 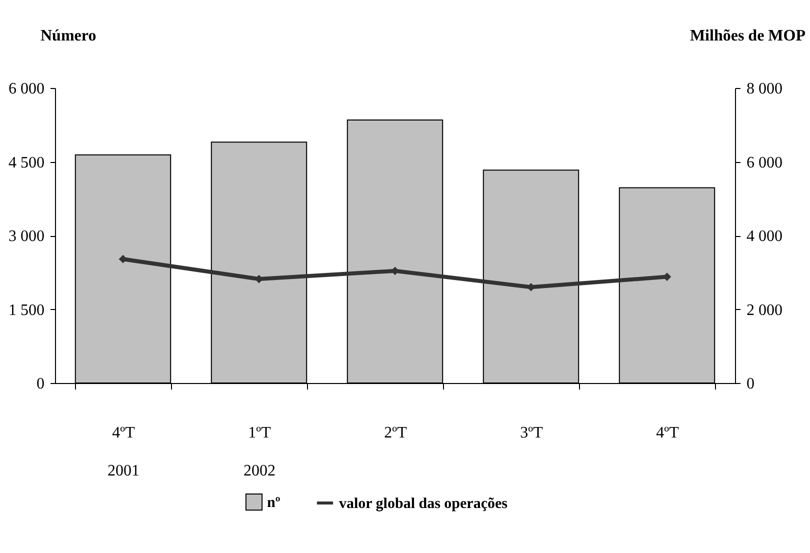 I want to click on x-tick-label: 4ºT, so click(x=668, y=433).